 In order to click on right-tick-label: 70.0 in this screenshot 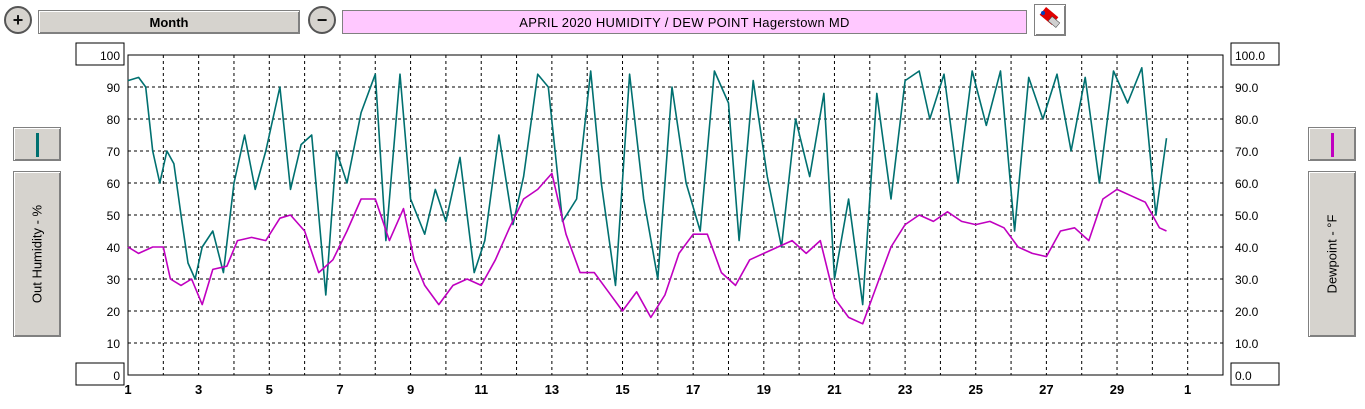, I will do `click(1247, 152)`.